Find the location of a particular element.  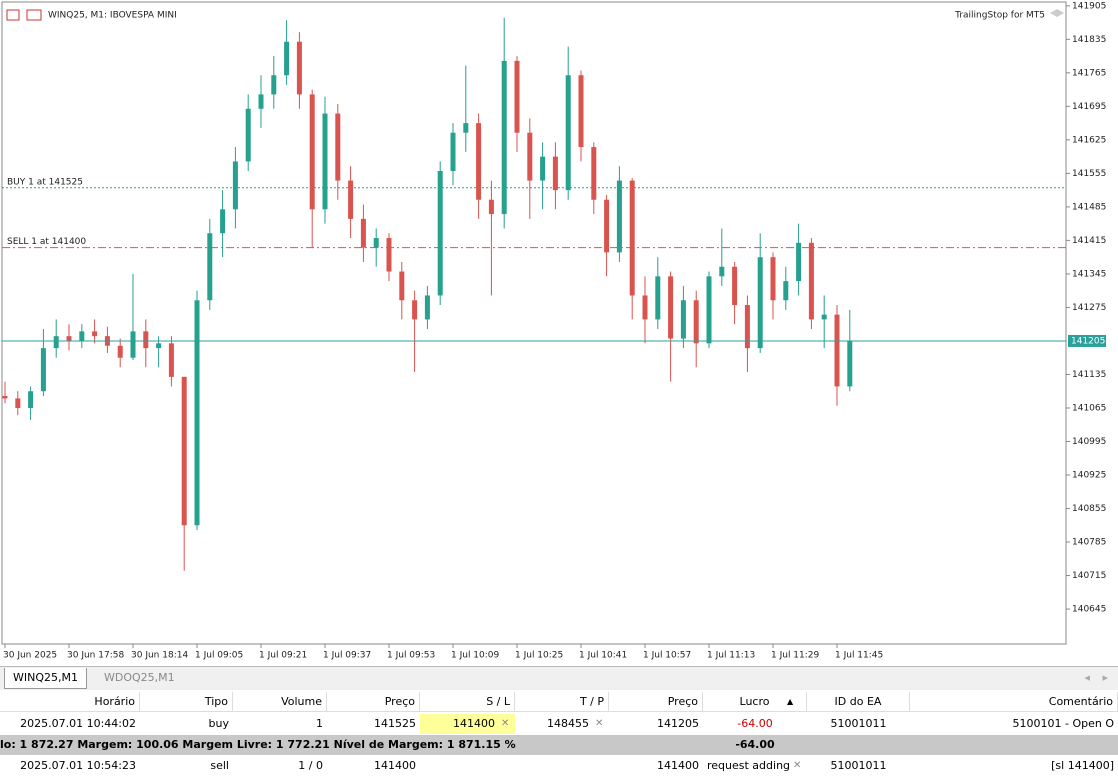

y-tick-label: 140855 is located at coordinates (1089, 509).